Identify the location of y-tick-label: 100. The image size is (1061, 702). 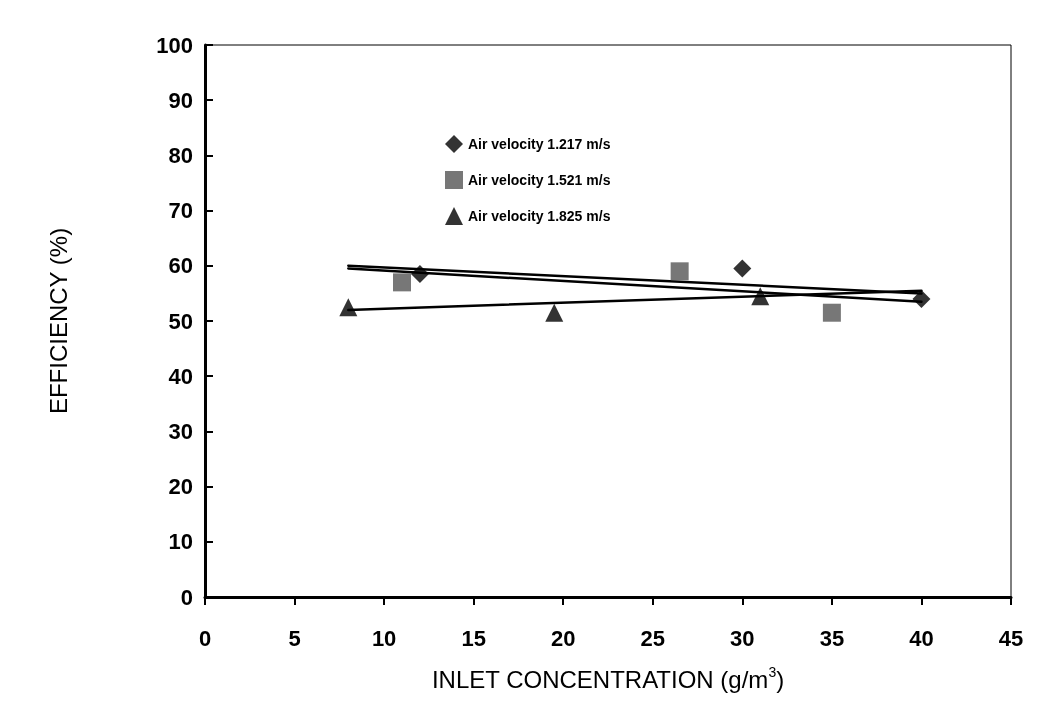
(174, 45).